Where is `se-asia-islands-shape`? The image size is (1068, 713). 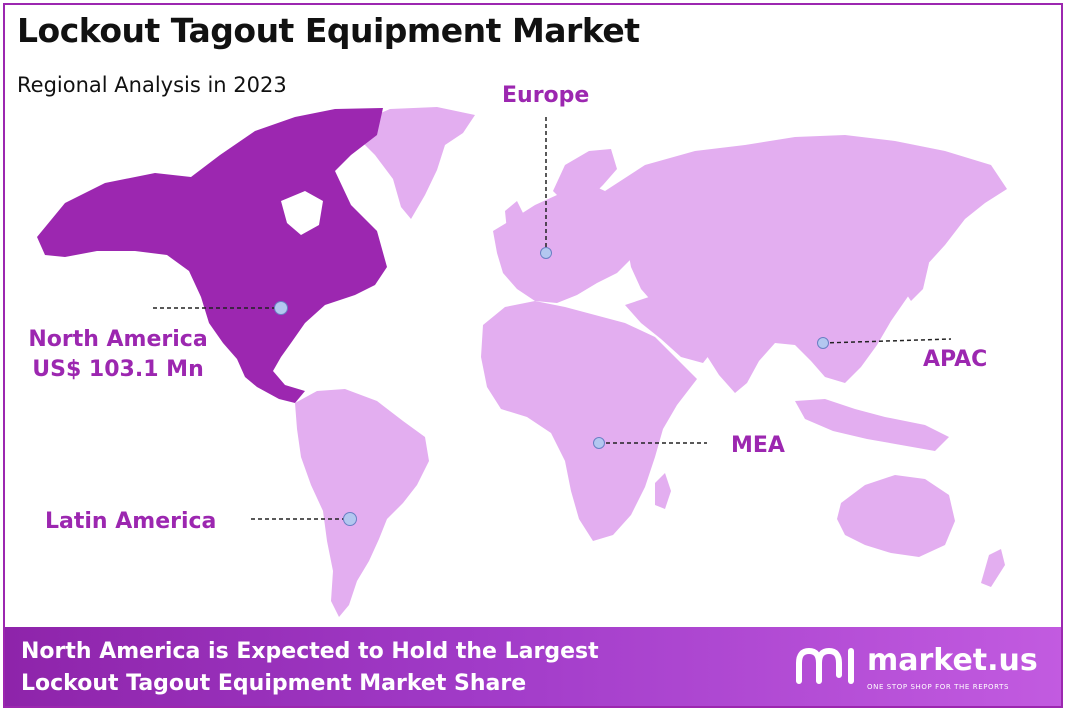 se-asia-islands-shape is located at coordinates (872, 425).